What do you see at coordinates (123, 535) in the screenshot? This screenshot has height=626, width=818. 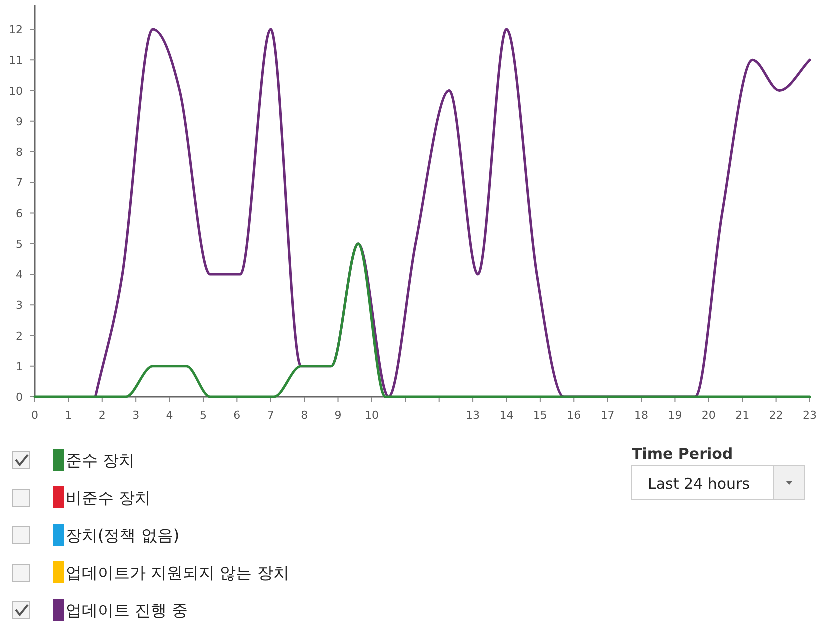 I see `legend-label: 장치(정책 없음)` at bounding box center [123, 535].